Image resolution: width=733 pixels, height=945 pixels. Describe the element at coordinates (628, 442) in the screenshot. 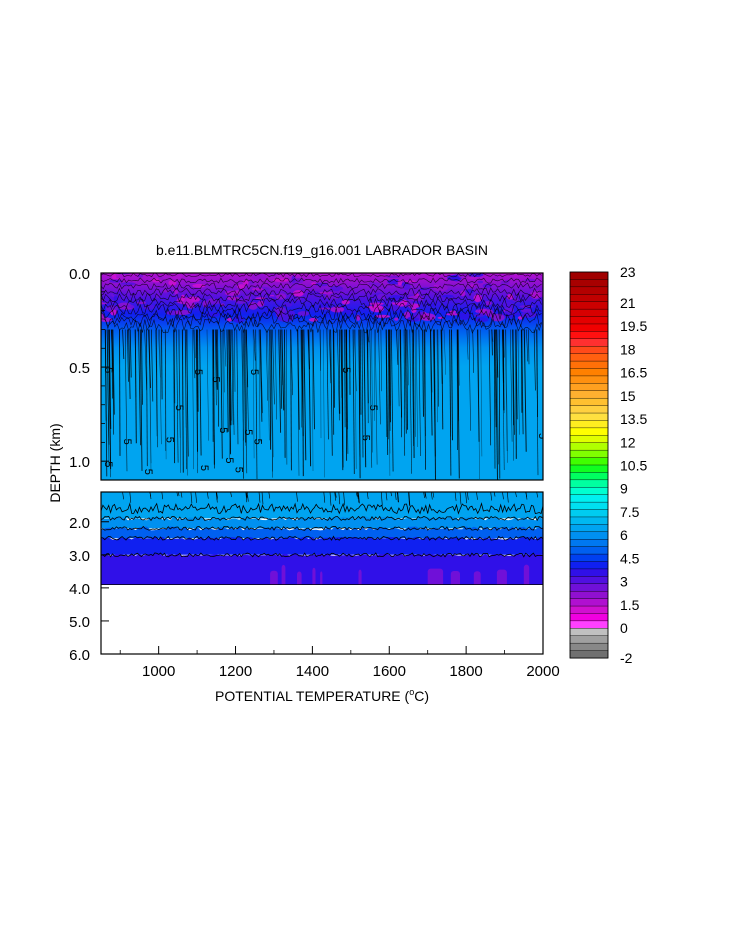

I see `colorbar-label: 12` at that location.